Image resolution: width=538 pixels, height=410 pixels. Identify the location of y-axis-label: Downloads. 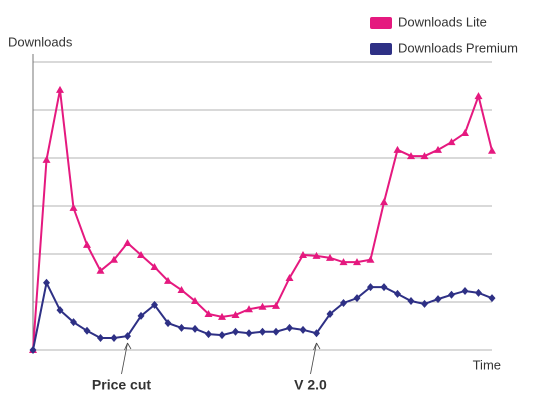
(40, 41).